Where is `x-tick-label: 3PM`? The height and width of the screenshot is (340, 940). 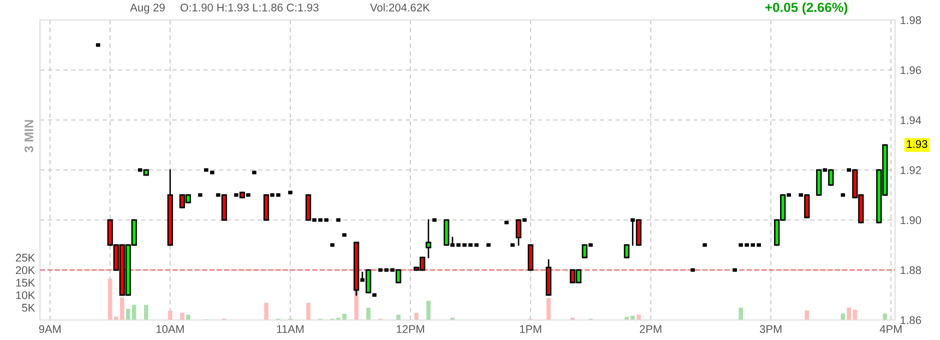
x-tick-label: 3PM is located at coordinates (771, 329).